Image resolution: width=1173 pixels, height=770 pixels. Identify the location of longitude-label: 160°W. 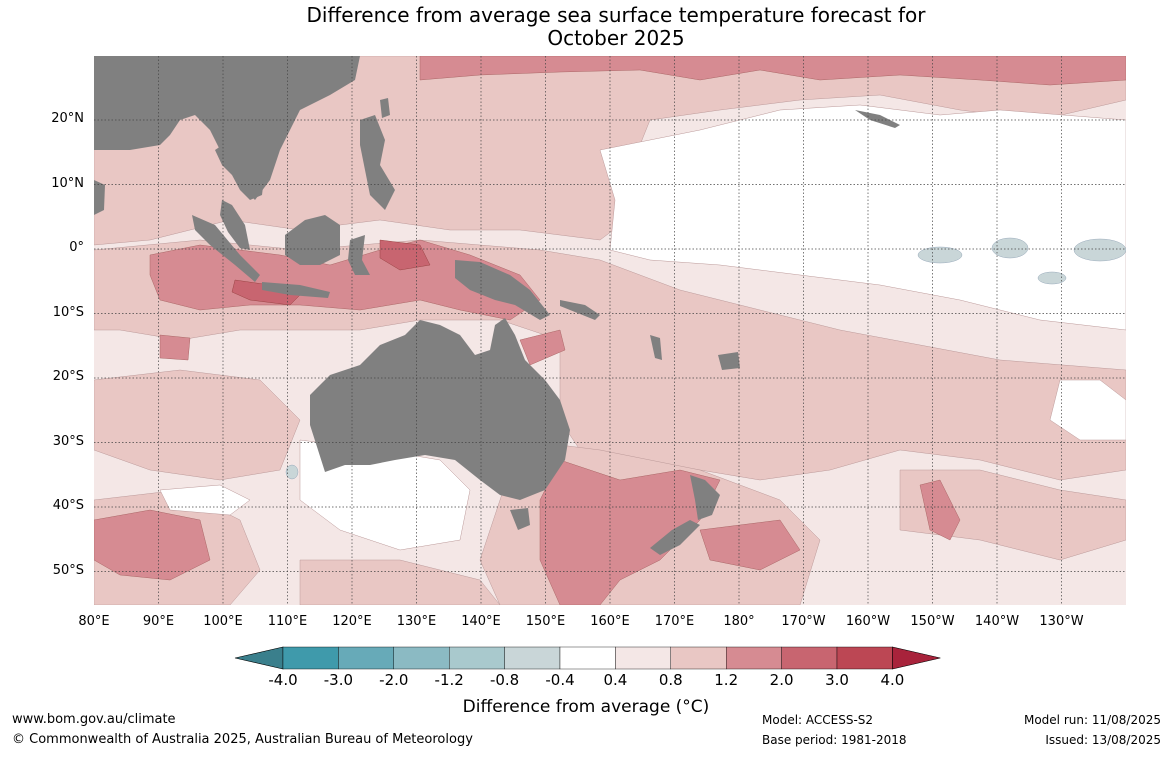
(868, 621).